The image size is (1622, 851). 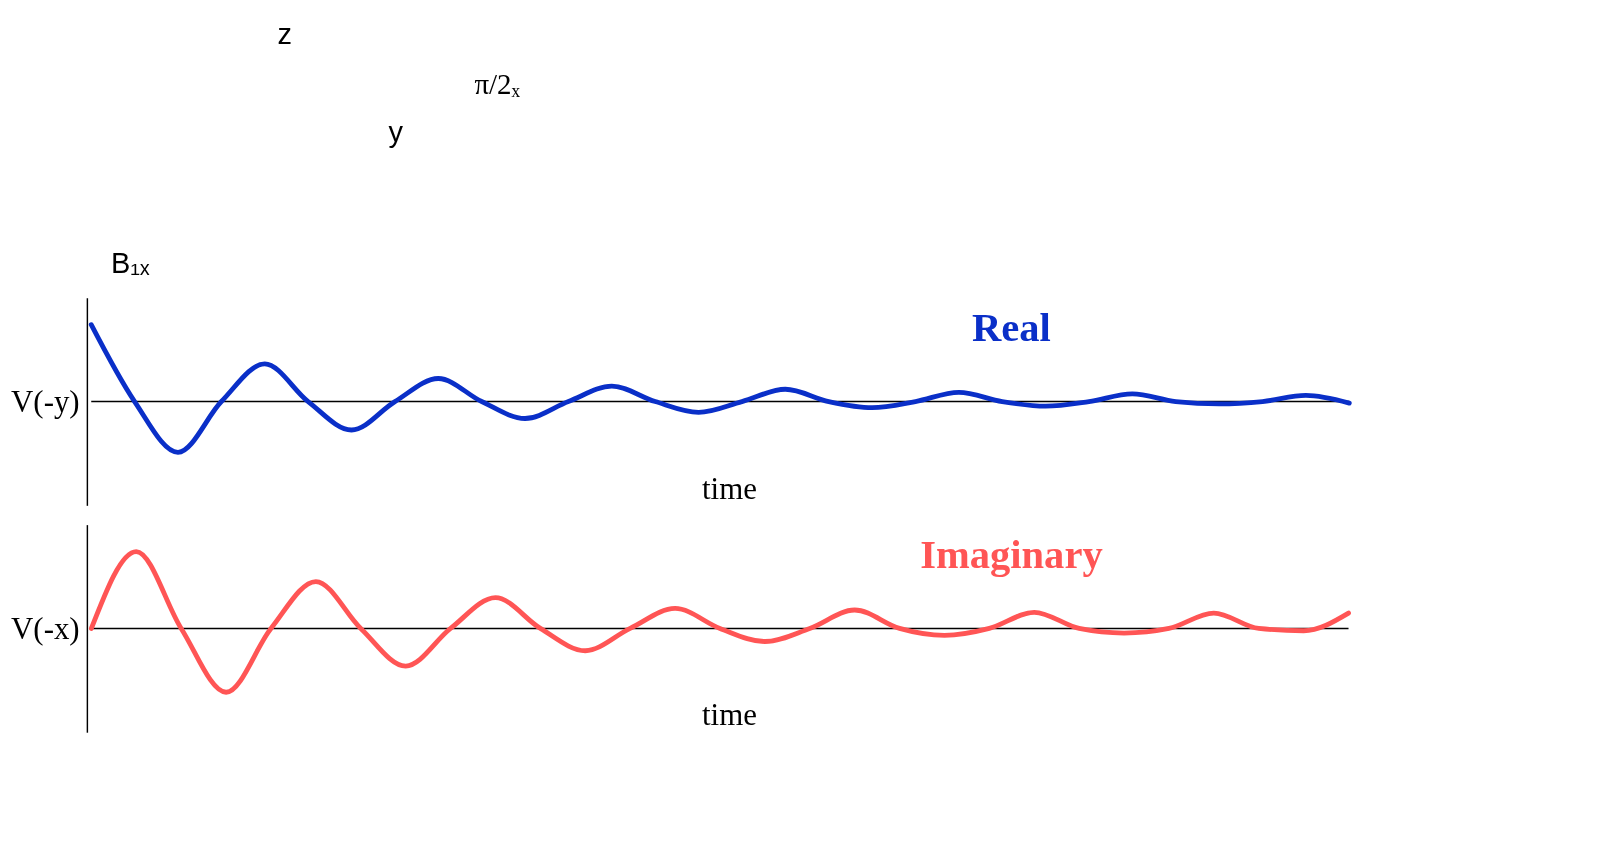 What do you see at coordinates (131, 262) in the screenshot?
I see `text: B₁ₓ` at bounding box center [131, 262].